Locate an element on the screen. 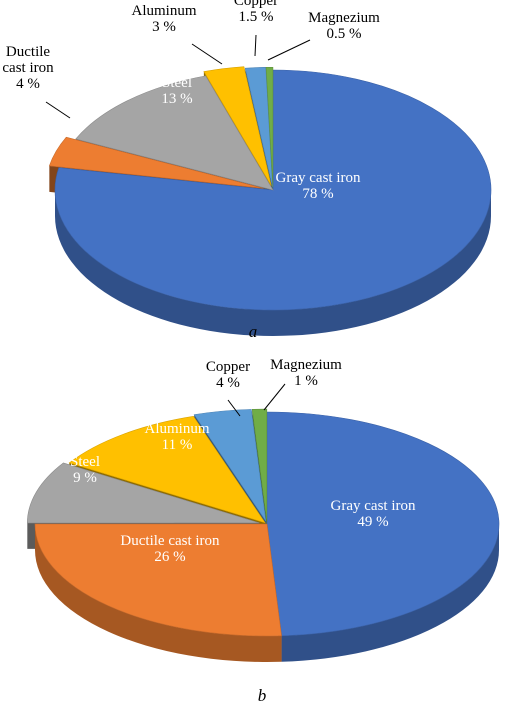 This screenshot has height=704, width=506. pie-b-ductile-cast-iron-rim is located at coordinates (158, 593).